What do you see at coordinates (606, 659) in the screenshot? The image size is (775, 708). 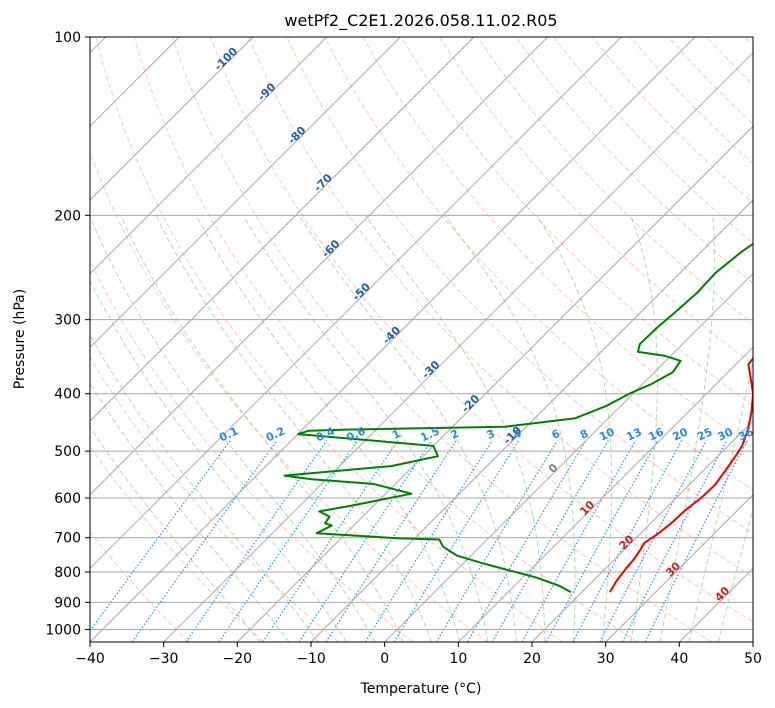 I see `x-tick-label: 30` at bounding box center [606, 659].